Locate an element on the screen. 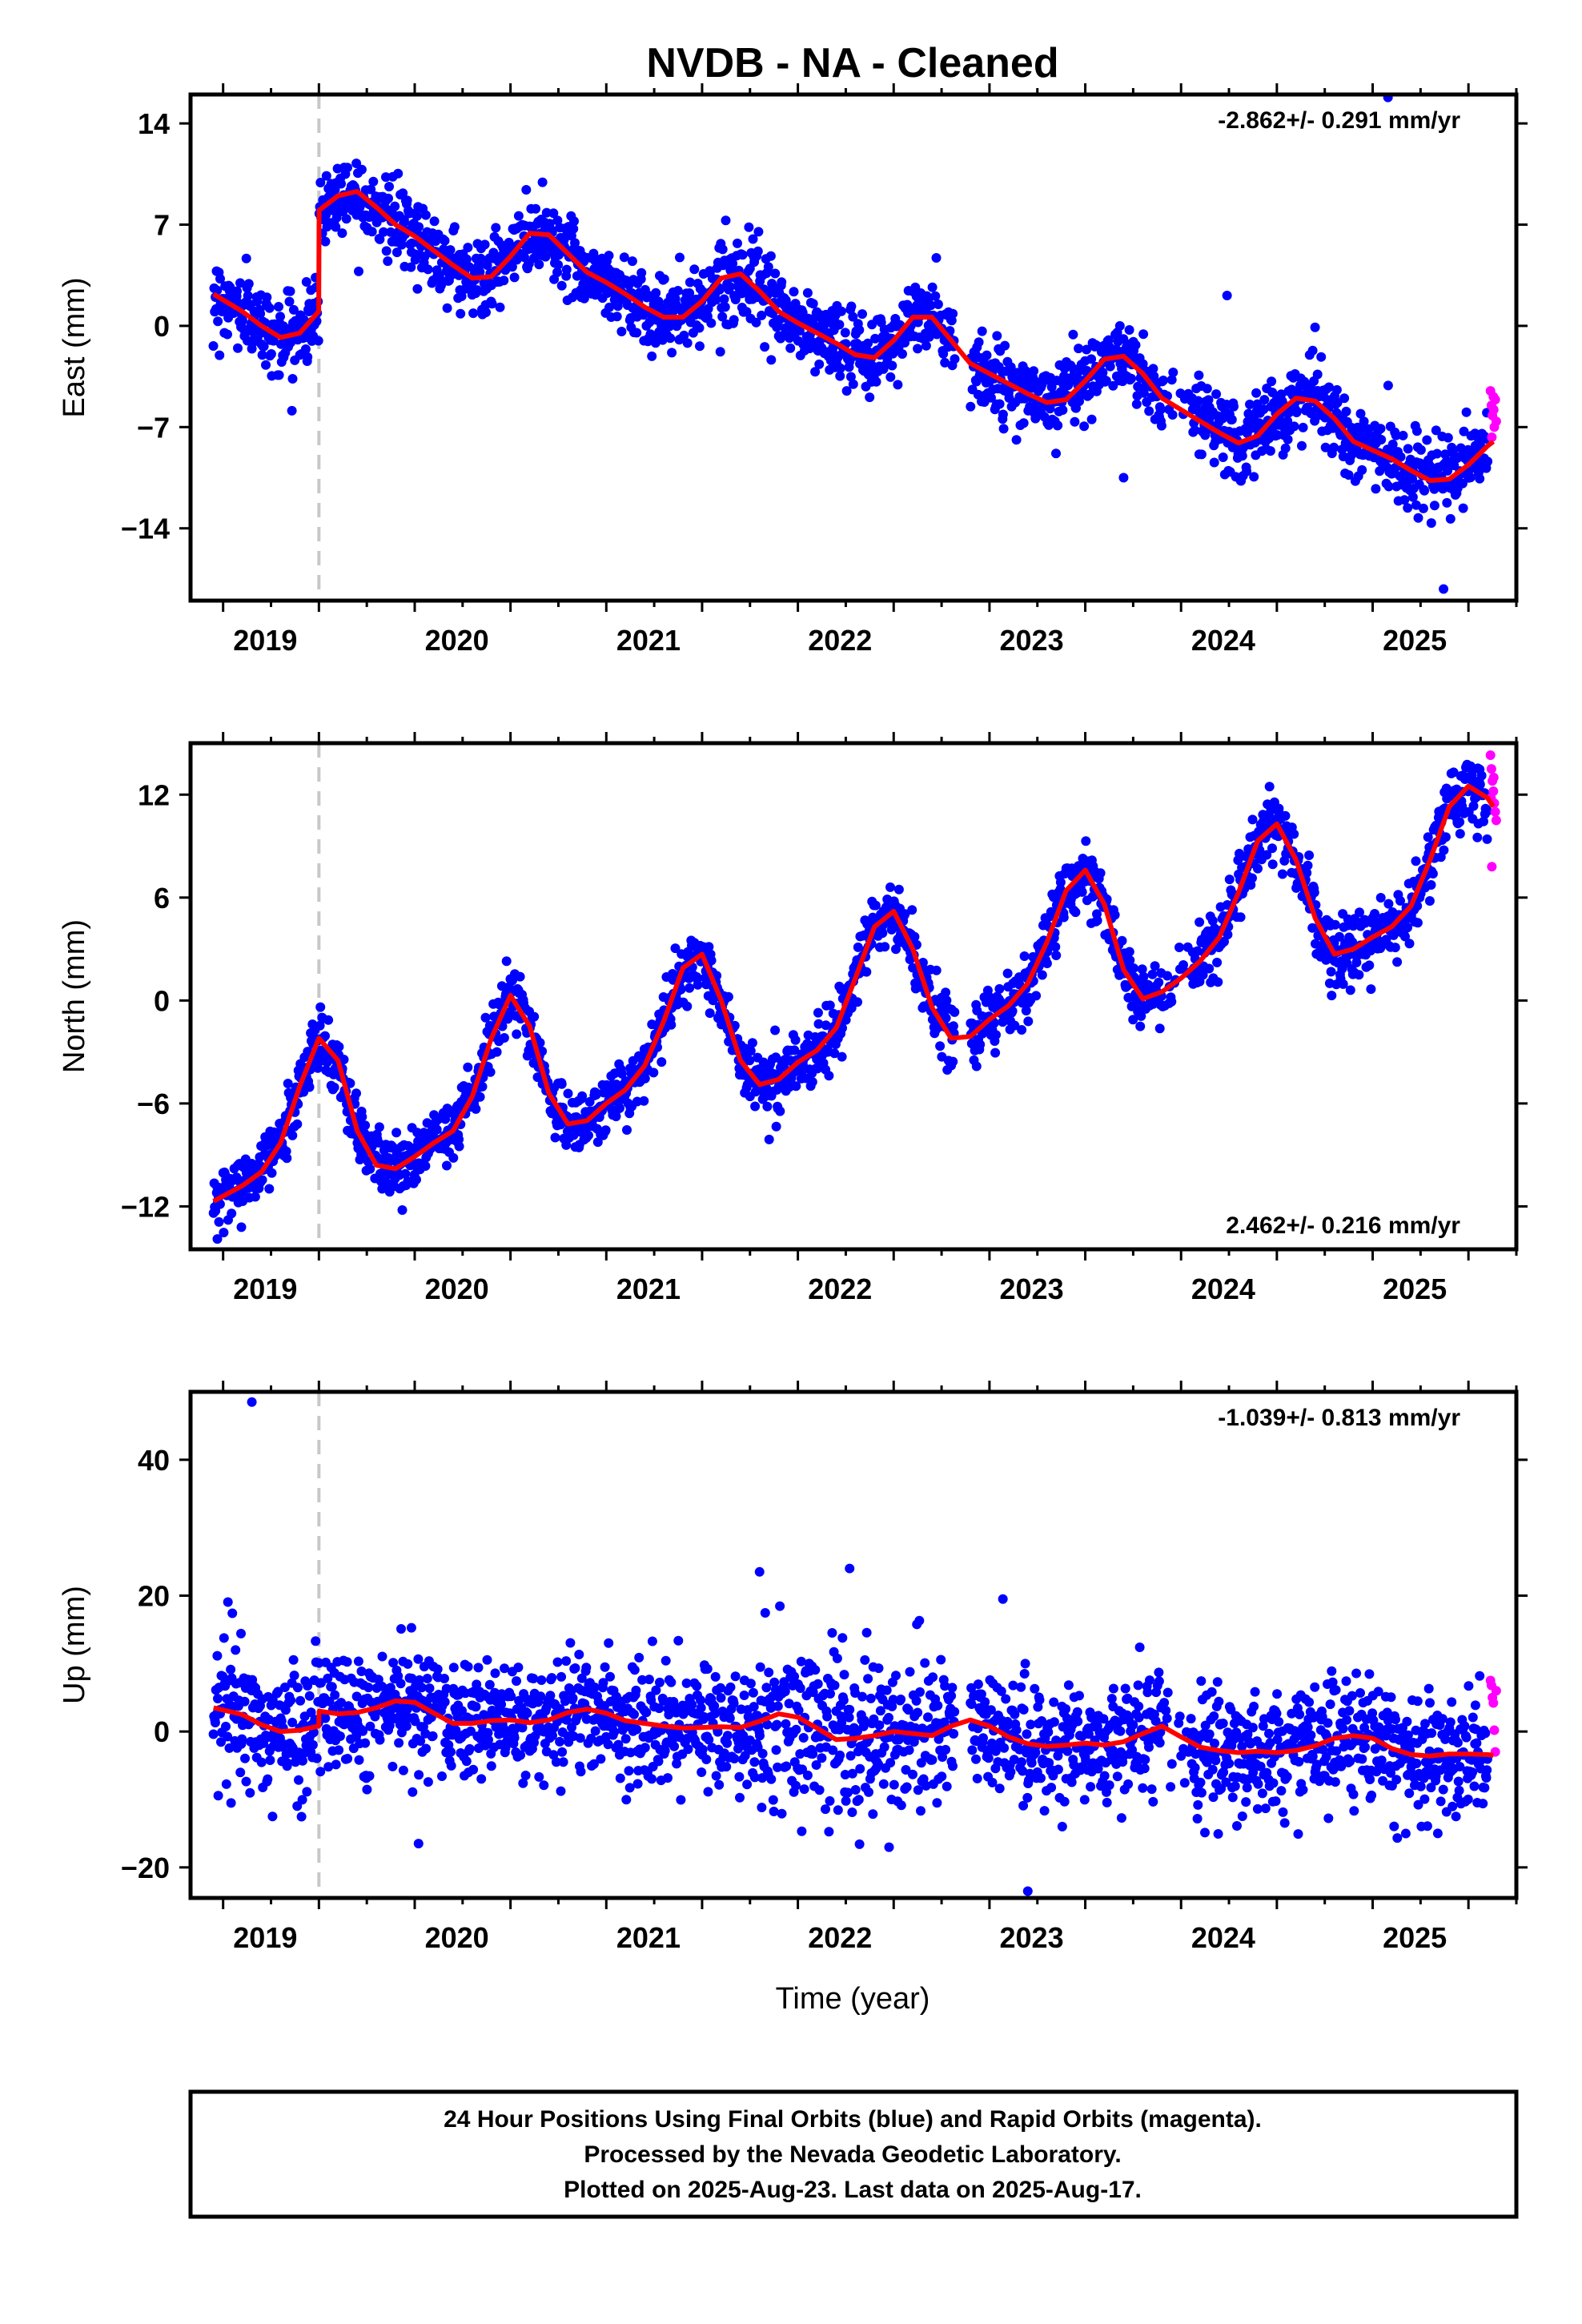 This screenshot has height=2324, width=1582. x-tick-label: 2022 is located at coordinates (840, 1289).